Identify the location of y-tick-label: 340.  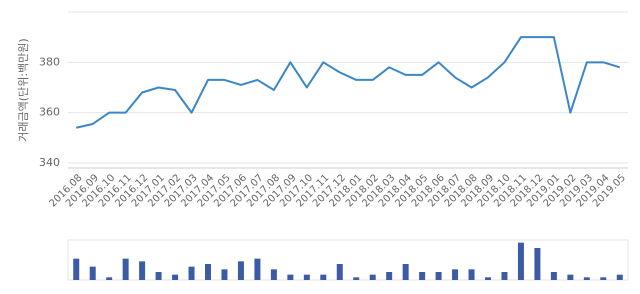
(49, 162).